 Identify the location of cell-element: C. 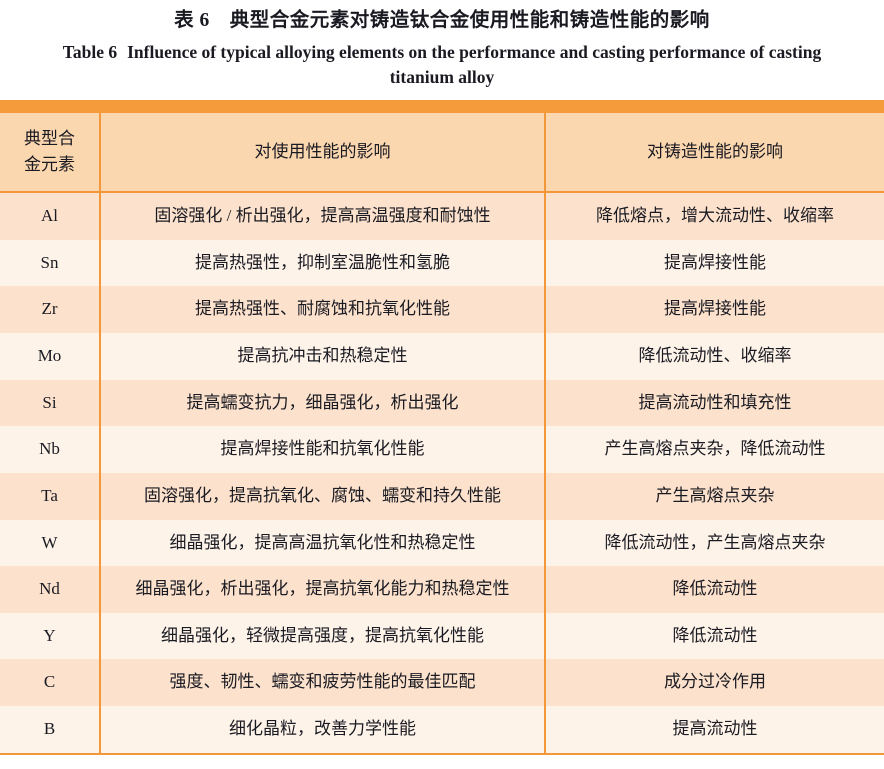
(50, 683).